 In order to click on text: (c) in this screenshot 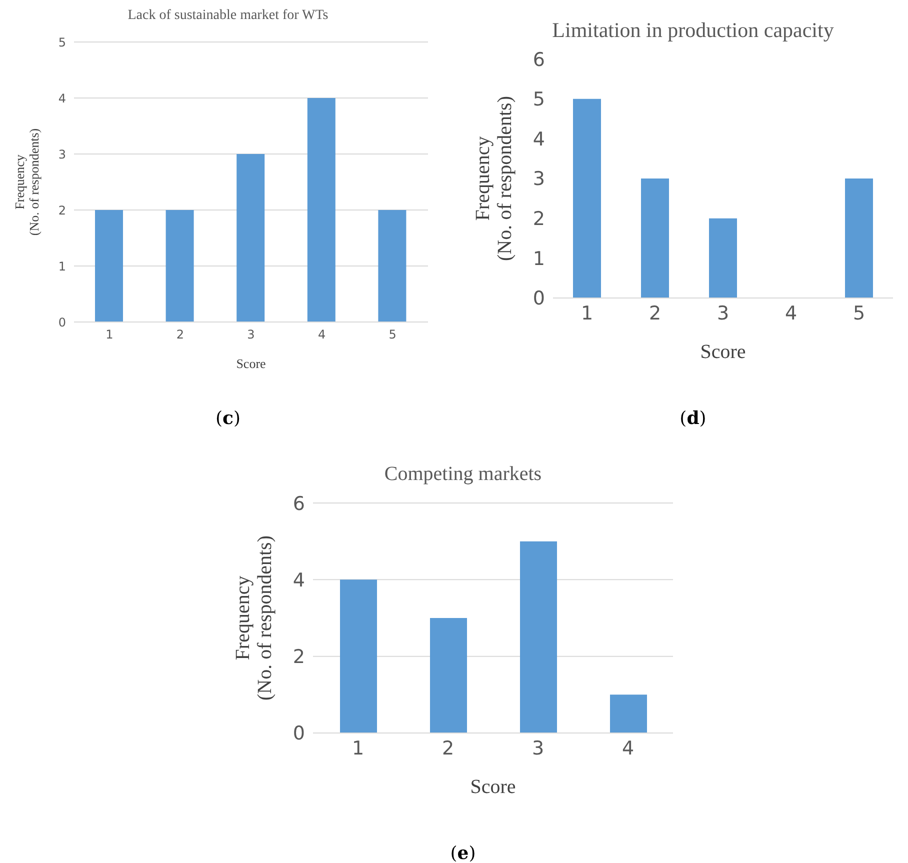, I will do `click(228, 418)`.